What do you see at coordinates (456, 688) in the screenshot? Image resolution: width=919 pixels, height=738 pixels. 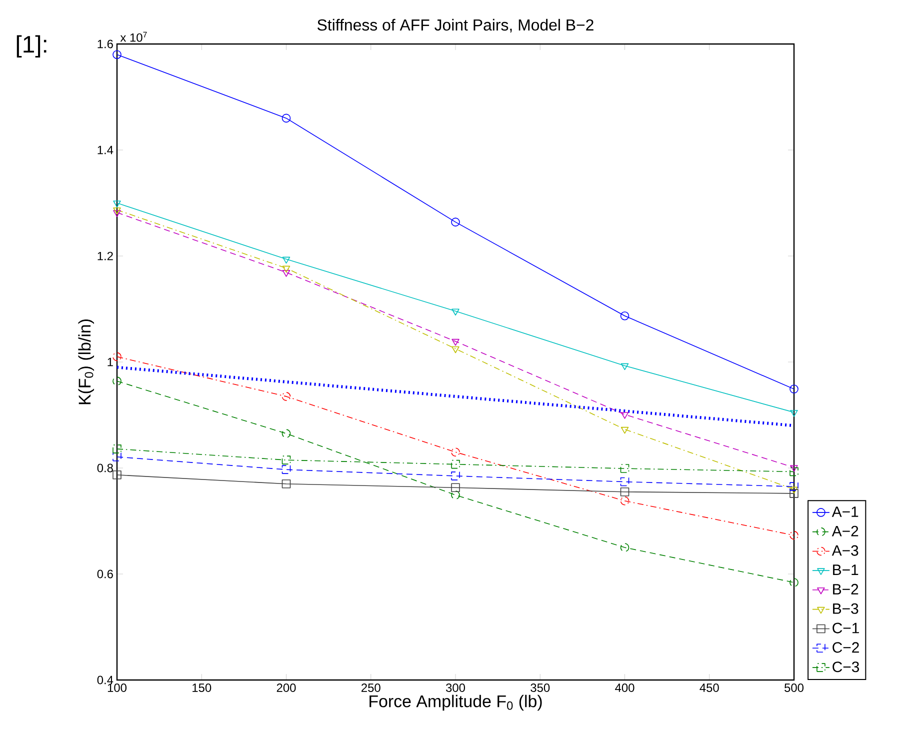 I see `x-tick-label: 300` at bounding box center [456, 688].